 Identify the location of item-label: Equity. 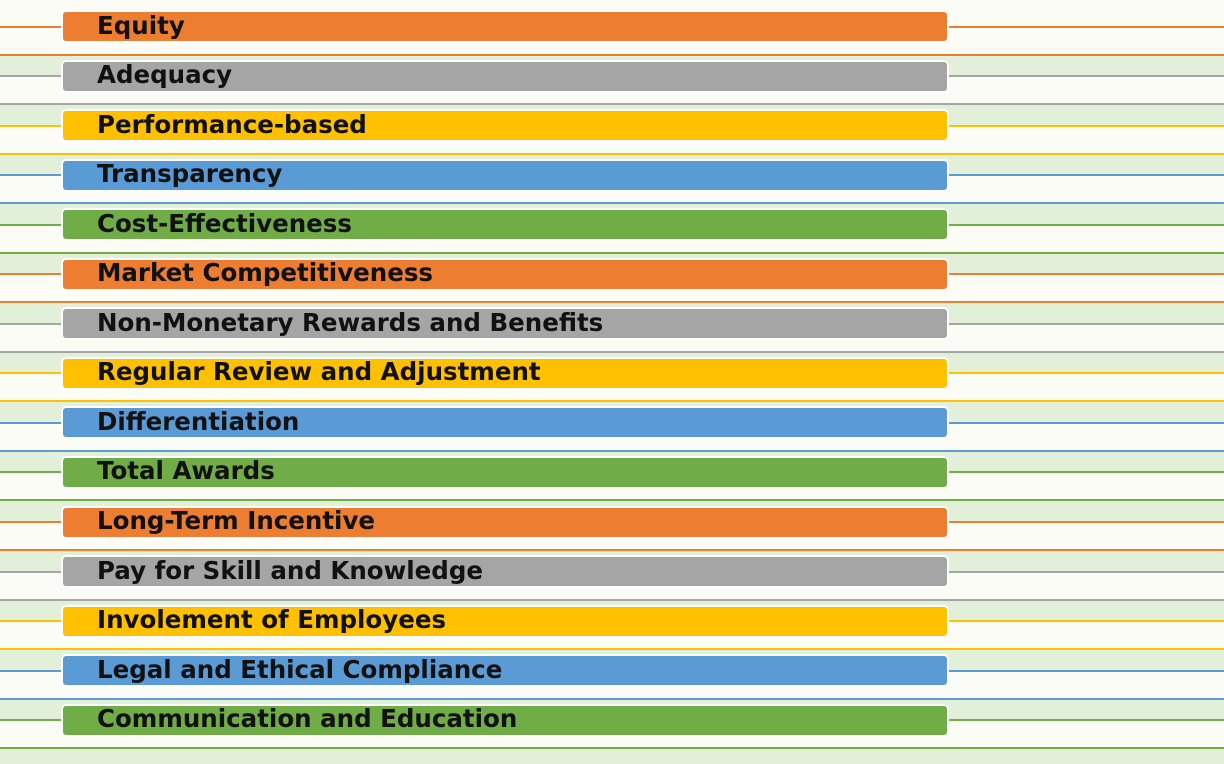
(141, 25).